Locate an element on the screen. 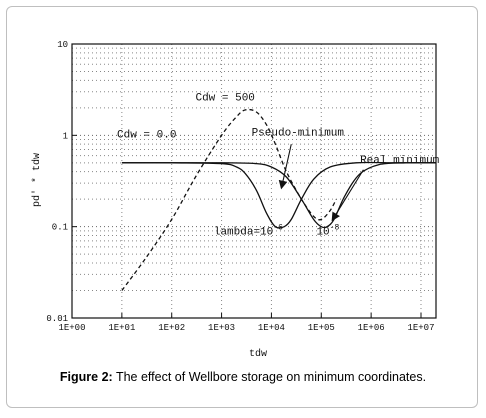 This screenshot has height=418, width=486. annotation-label: 10-8 is located at coordinates (327, 231).